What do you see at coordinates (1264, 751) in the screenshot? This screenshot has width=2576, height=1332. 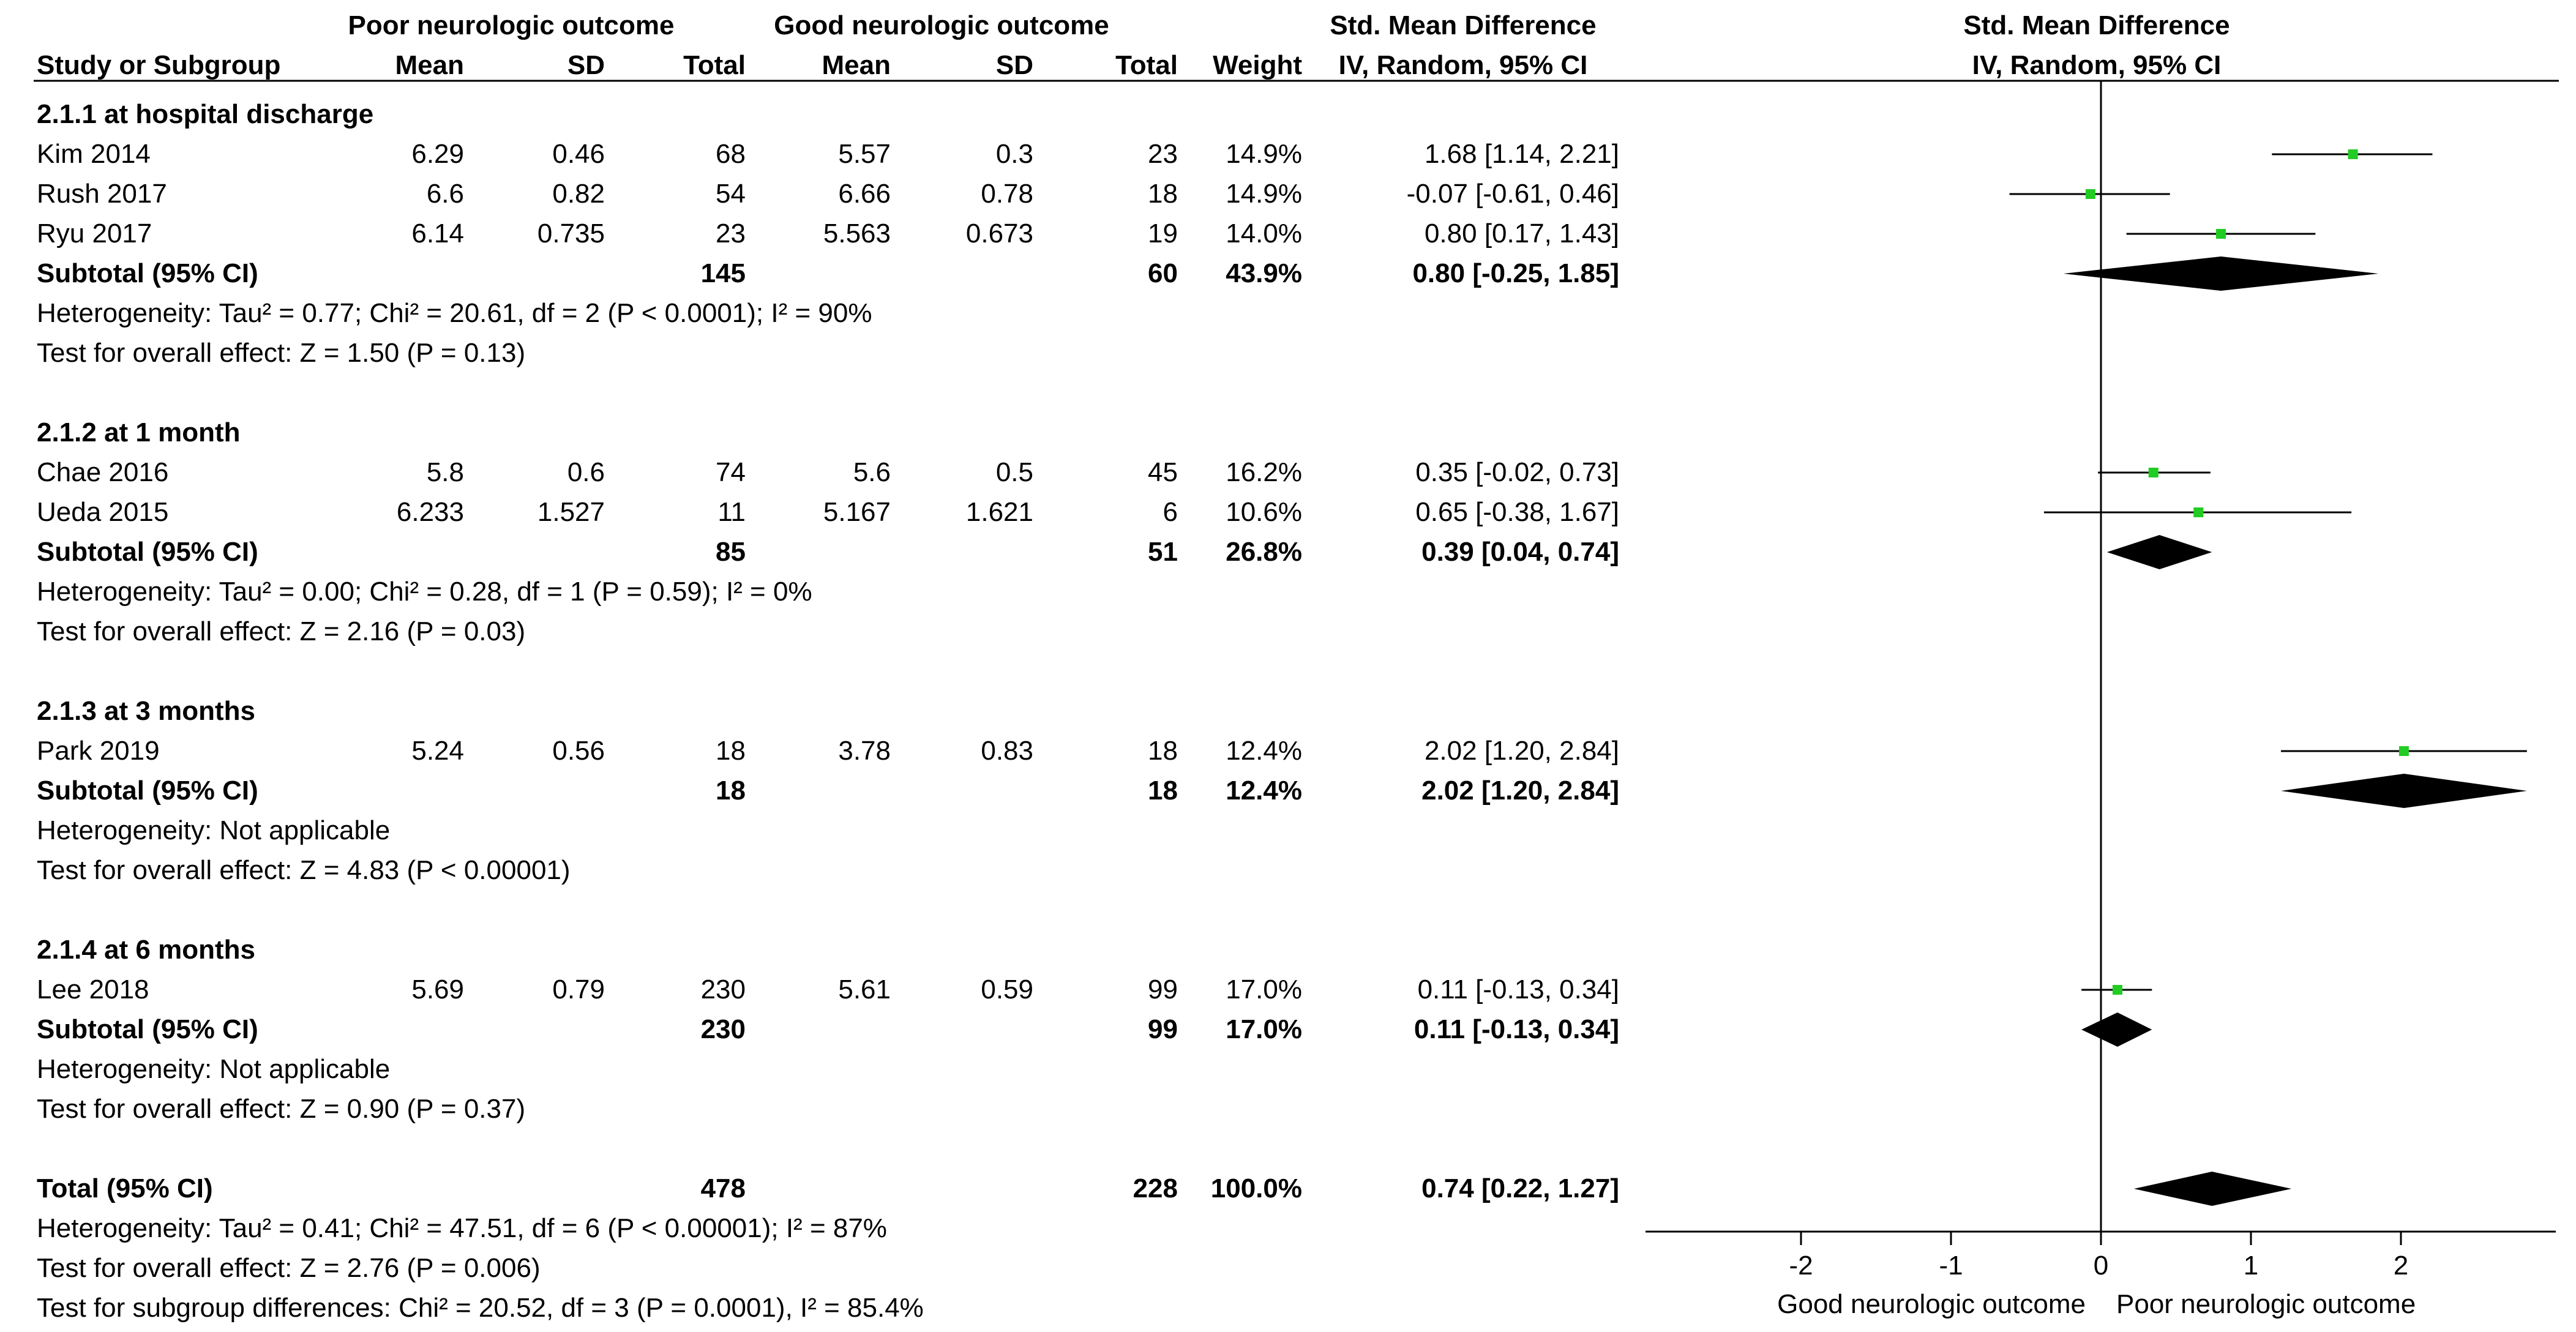 I see `study-weight: 12.4%` at bounding box center [1264, 751].